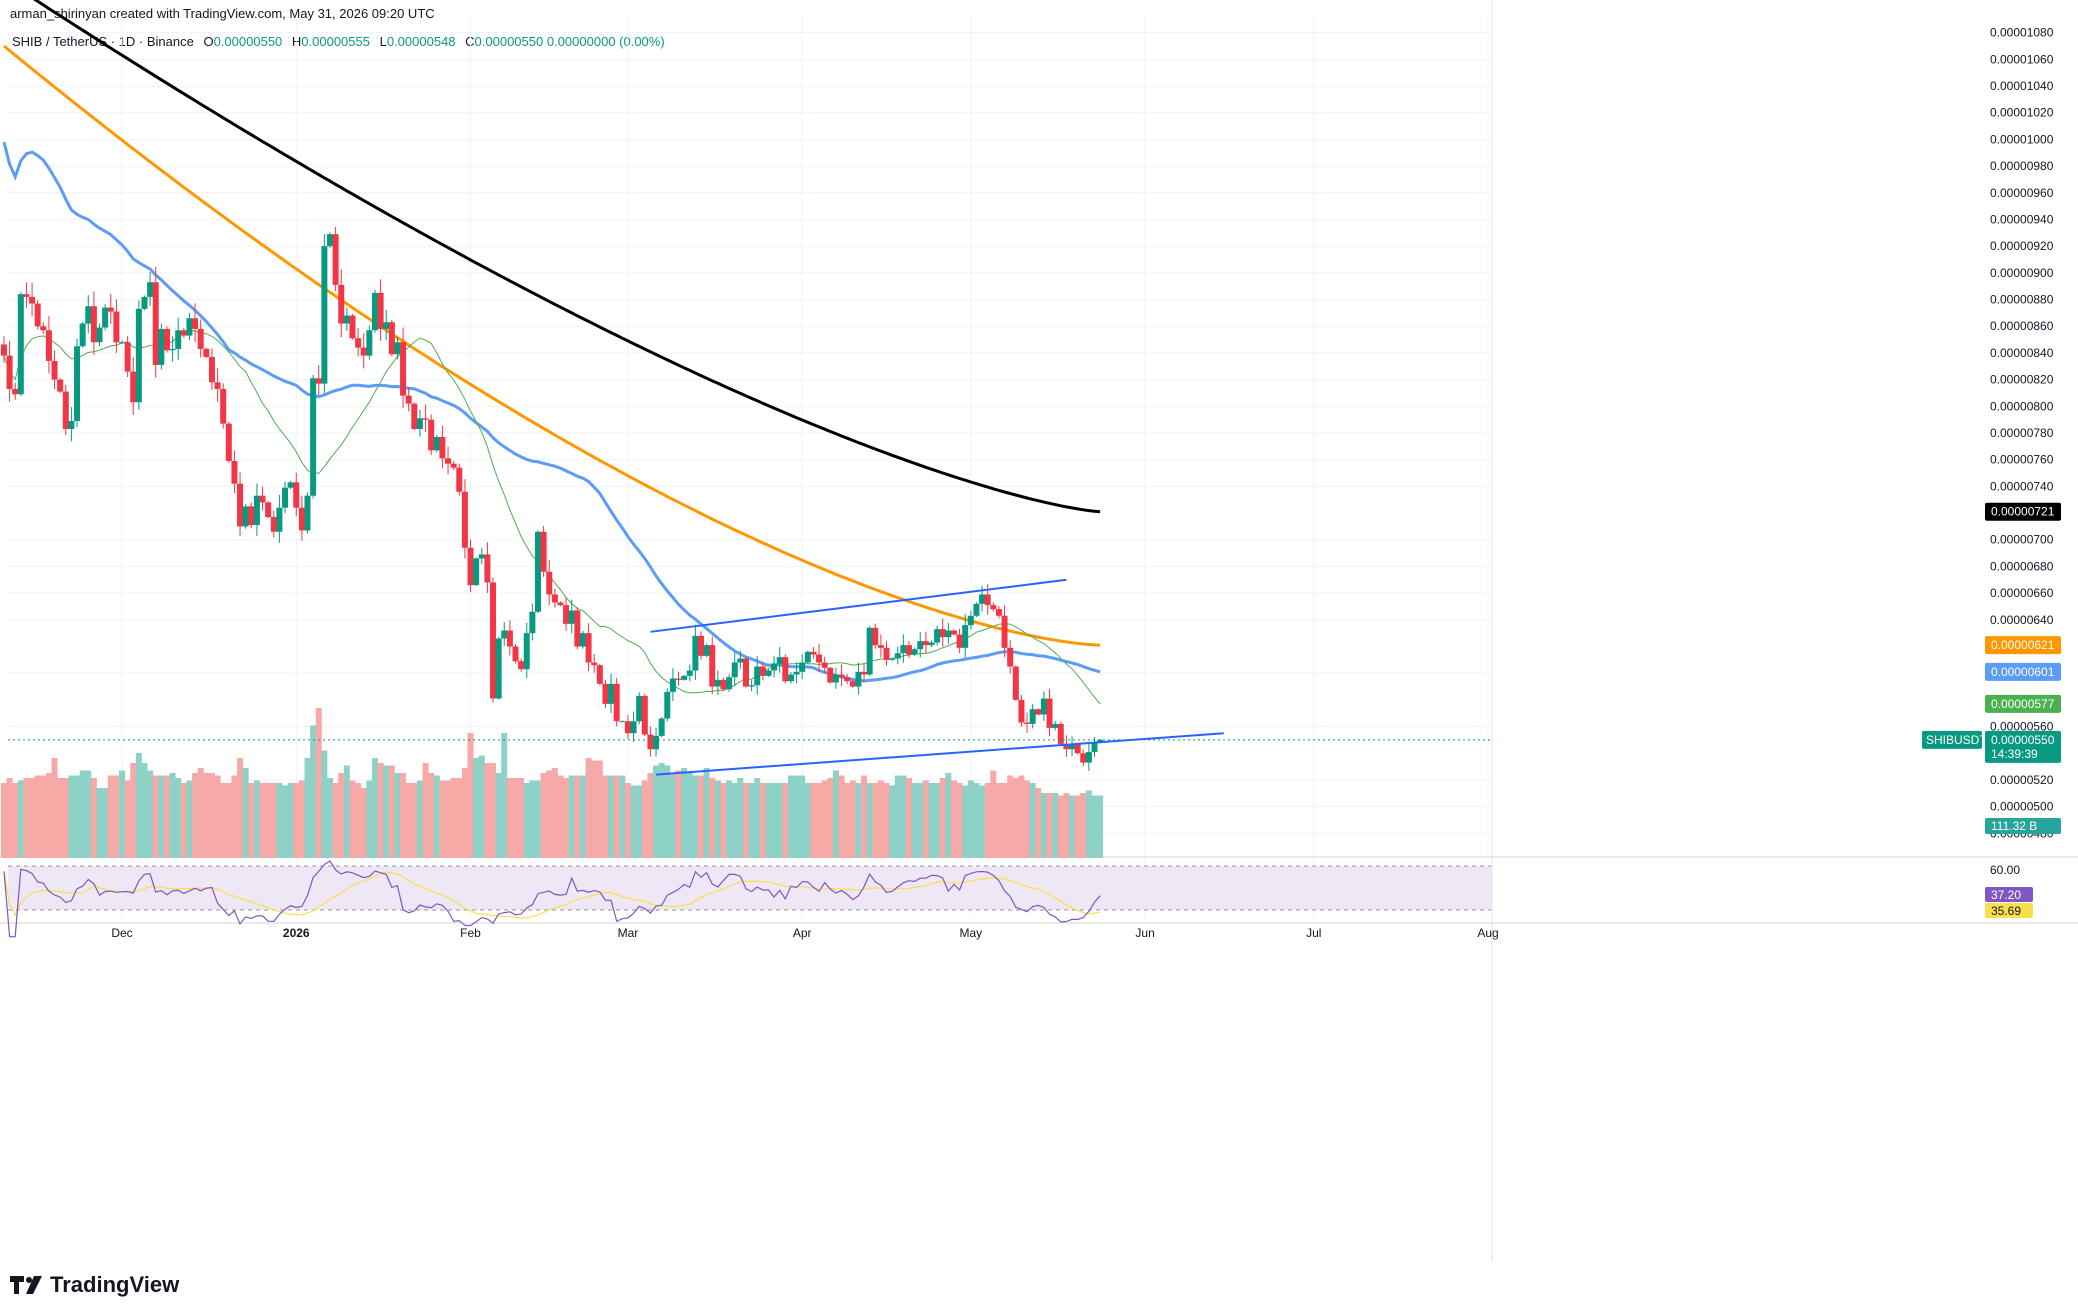 This screenshot has width=2078, height=1314. Describe the element at coordinates (1487, 933) in the screenshot. I see `x-tick-label: Aug` at that location.